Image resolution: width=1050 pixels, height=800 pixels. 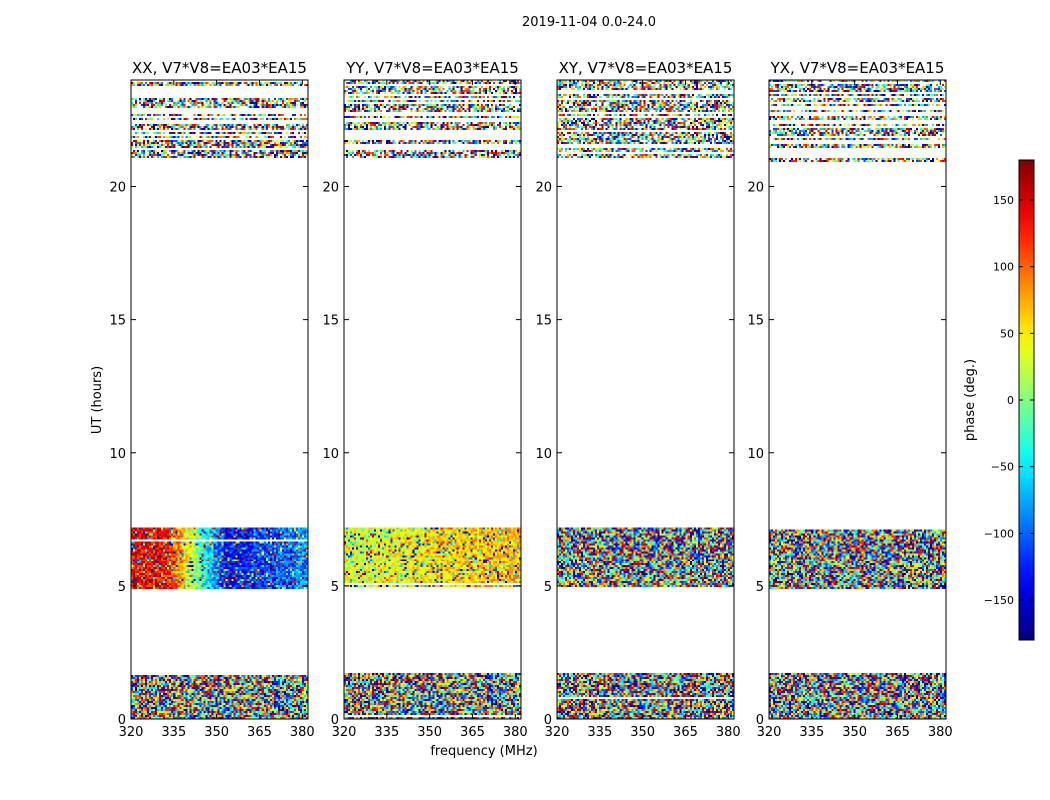 I want to click on figure-title: 2019-11-04 0.0-24.0, so click(x=589, y=22).